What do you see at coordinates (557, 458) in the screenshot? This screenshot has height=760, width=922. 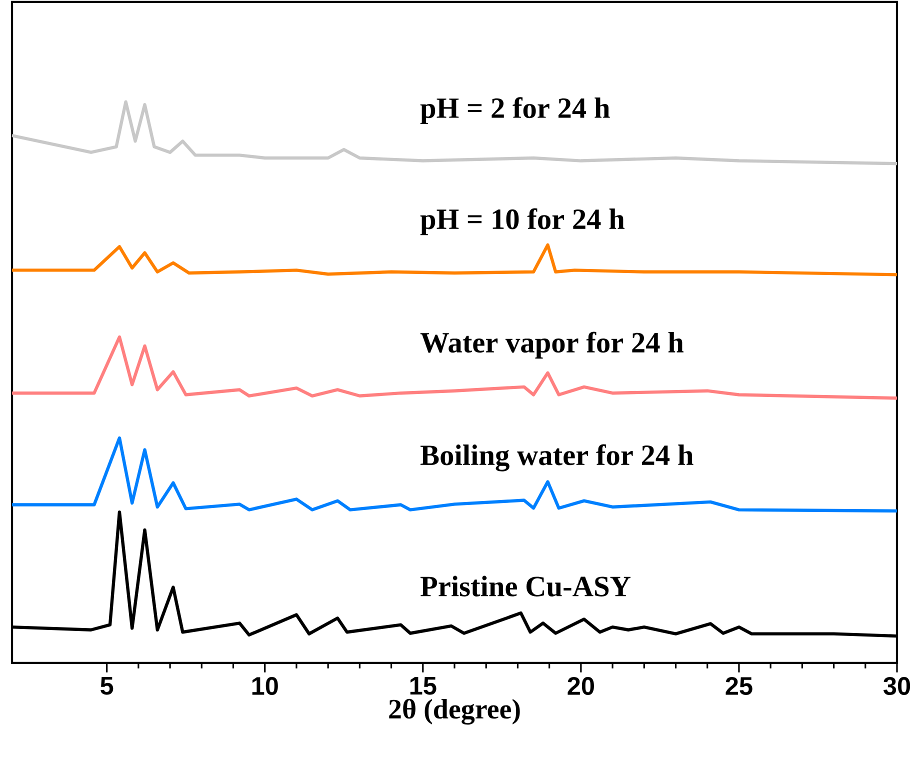 I see `series-label: Boiling water for 24 h` at bounding box center [557, 458].